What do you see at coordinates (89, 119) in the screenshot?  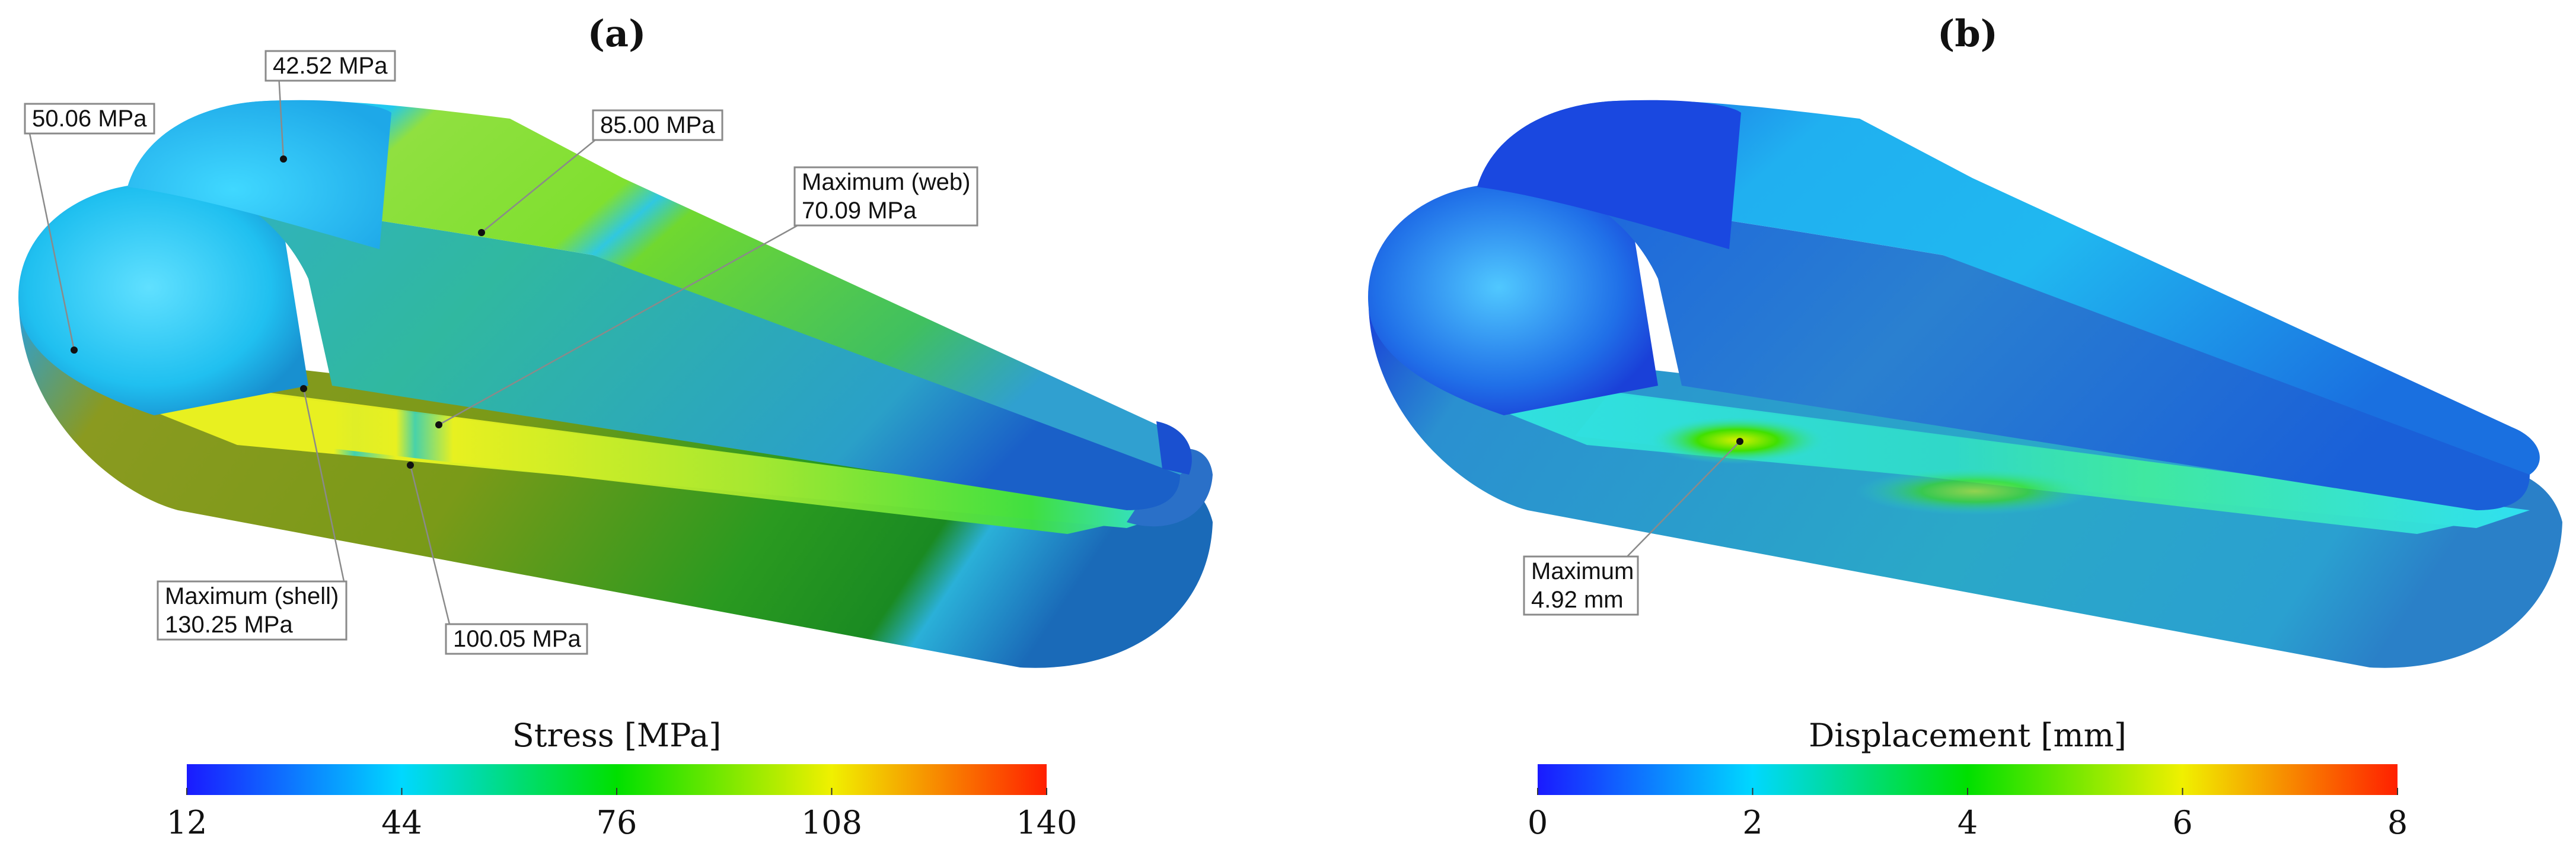 I see `svg-text: 50.06 MPa` at bounding box center [89, 119].